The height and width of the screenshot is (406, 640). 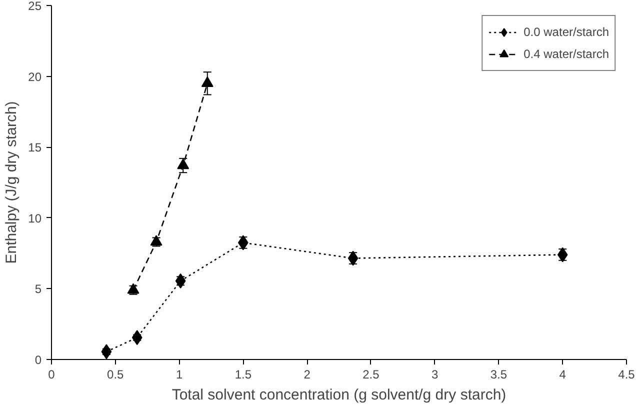 What do you see at coordinates (371, 375) in the screenshot?
I see `x-tick-label: 2.5` at bounding box center [371, 375].